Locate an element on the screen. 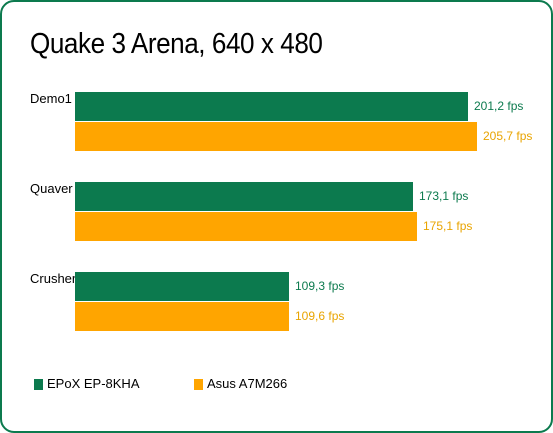  category-label-demo1: Demo1 is located at coordinates (51, 98).